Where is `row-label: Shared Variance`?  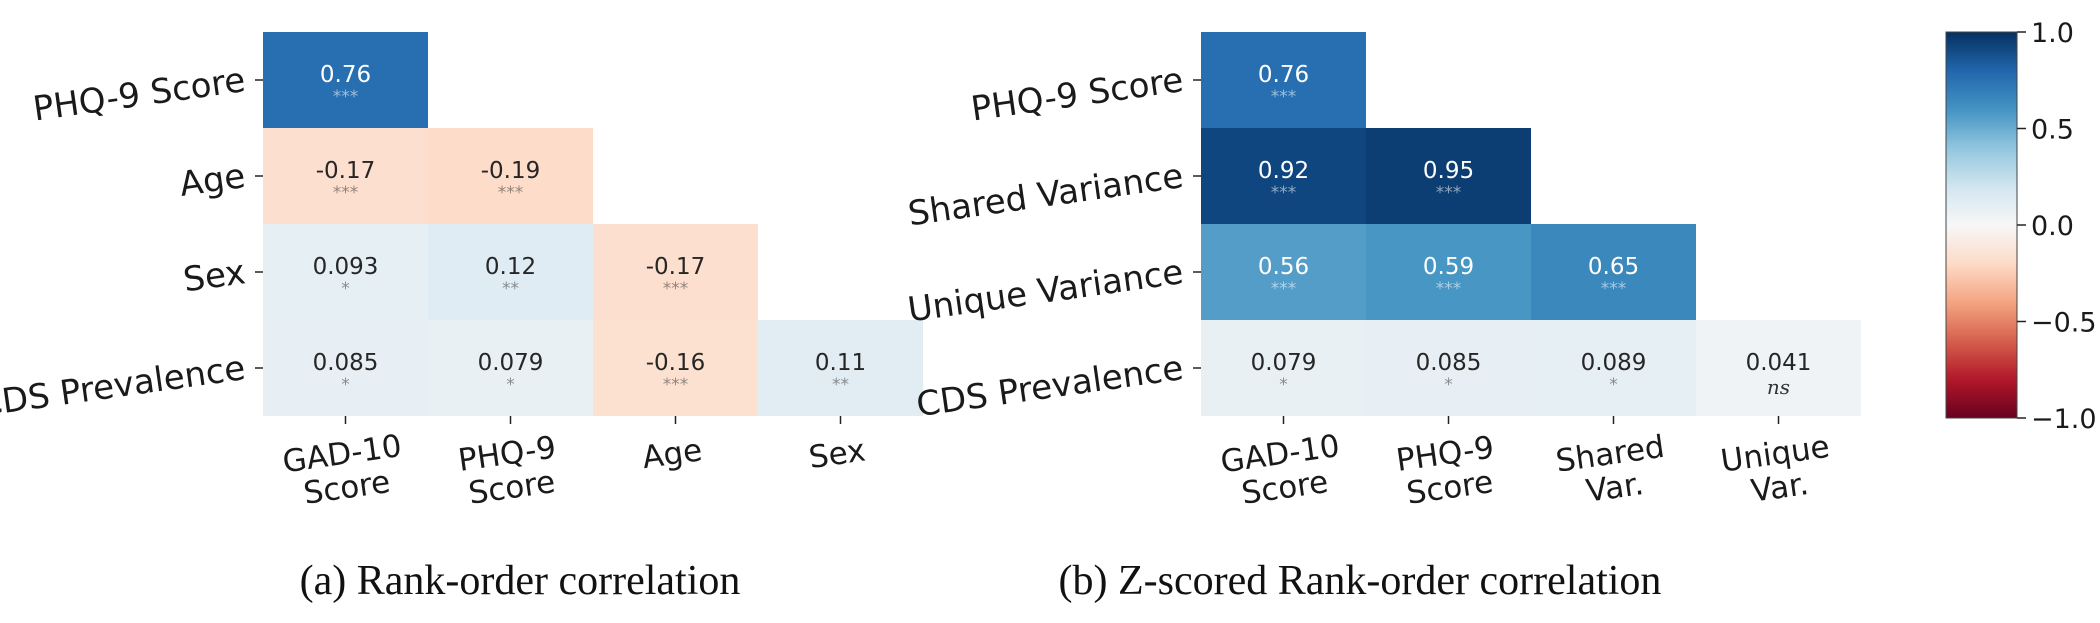
row-label: Shared Variance is located at coordinates (1046, 195).